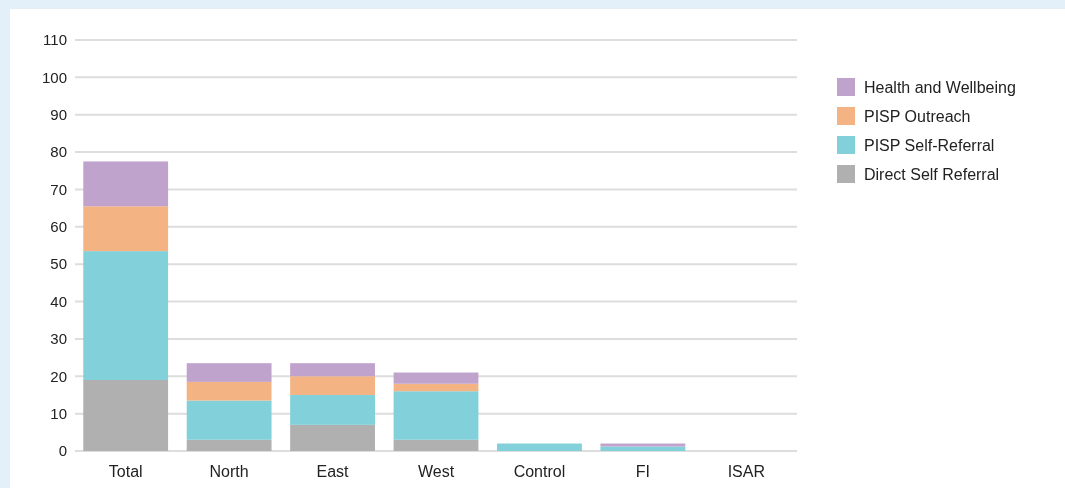 The width and height of the screenshot is (1065, 488). What do you see at coordinates (229, 471) in the screenshot?
I see `x-tick-label: North` at bounding box center [229, 471].